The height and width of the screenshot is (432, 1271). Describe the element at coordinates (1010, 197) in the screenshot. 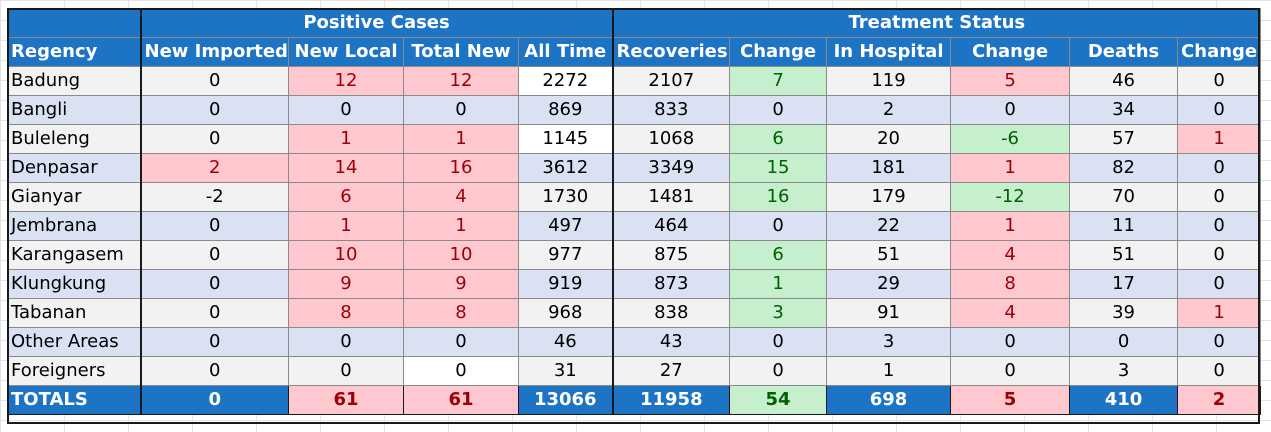

I see `cell-hospital-change: -12` at that location.